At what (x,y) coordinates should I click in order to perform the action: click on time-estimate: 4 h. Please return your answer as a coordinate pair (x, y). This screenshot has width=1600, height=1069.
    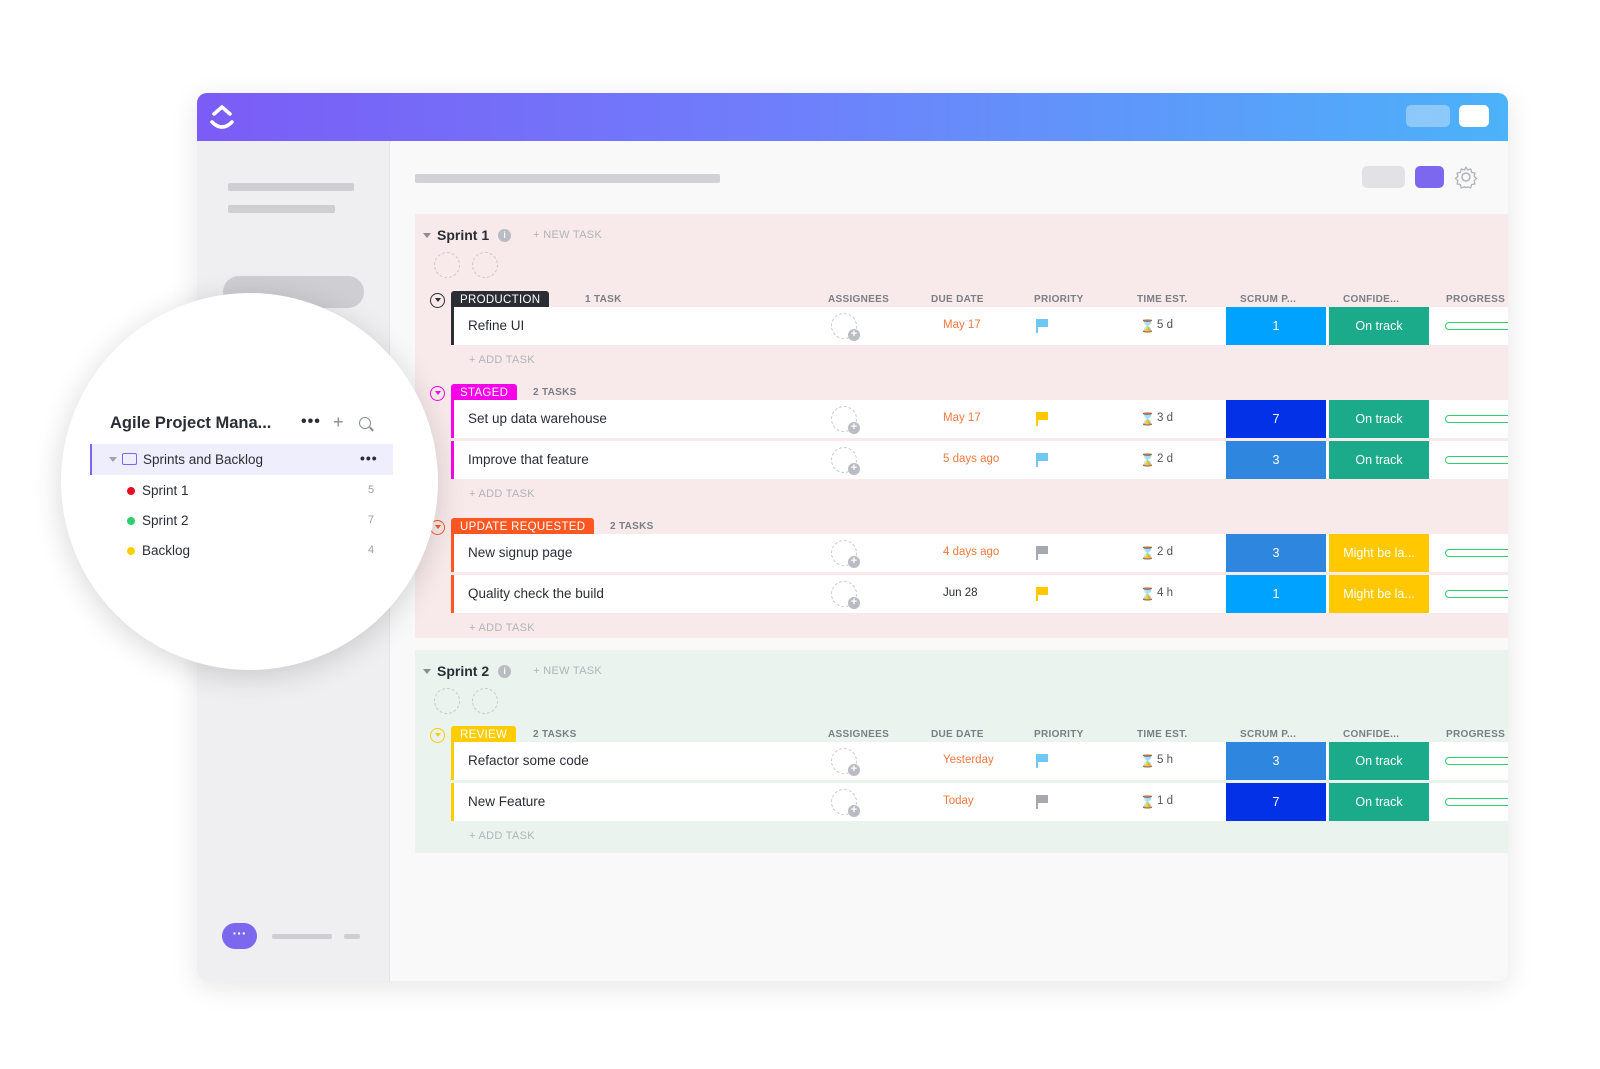
    Looking at the image, I should click on (1165, 593).